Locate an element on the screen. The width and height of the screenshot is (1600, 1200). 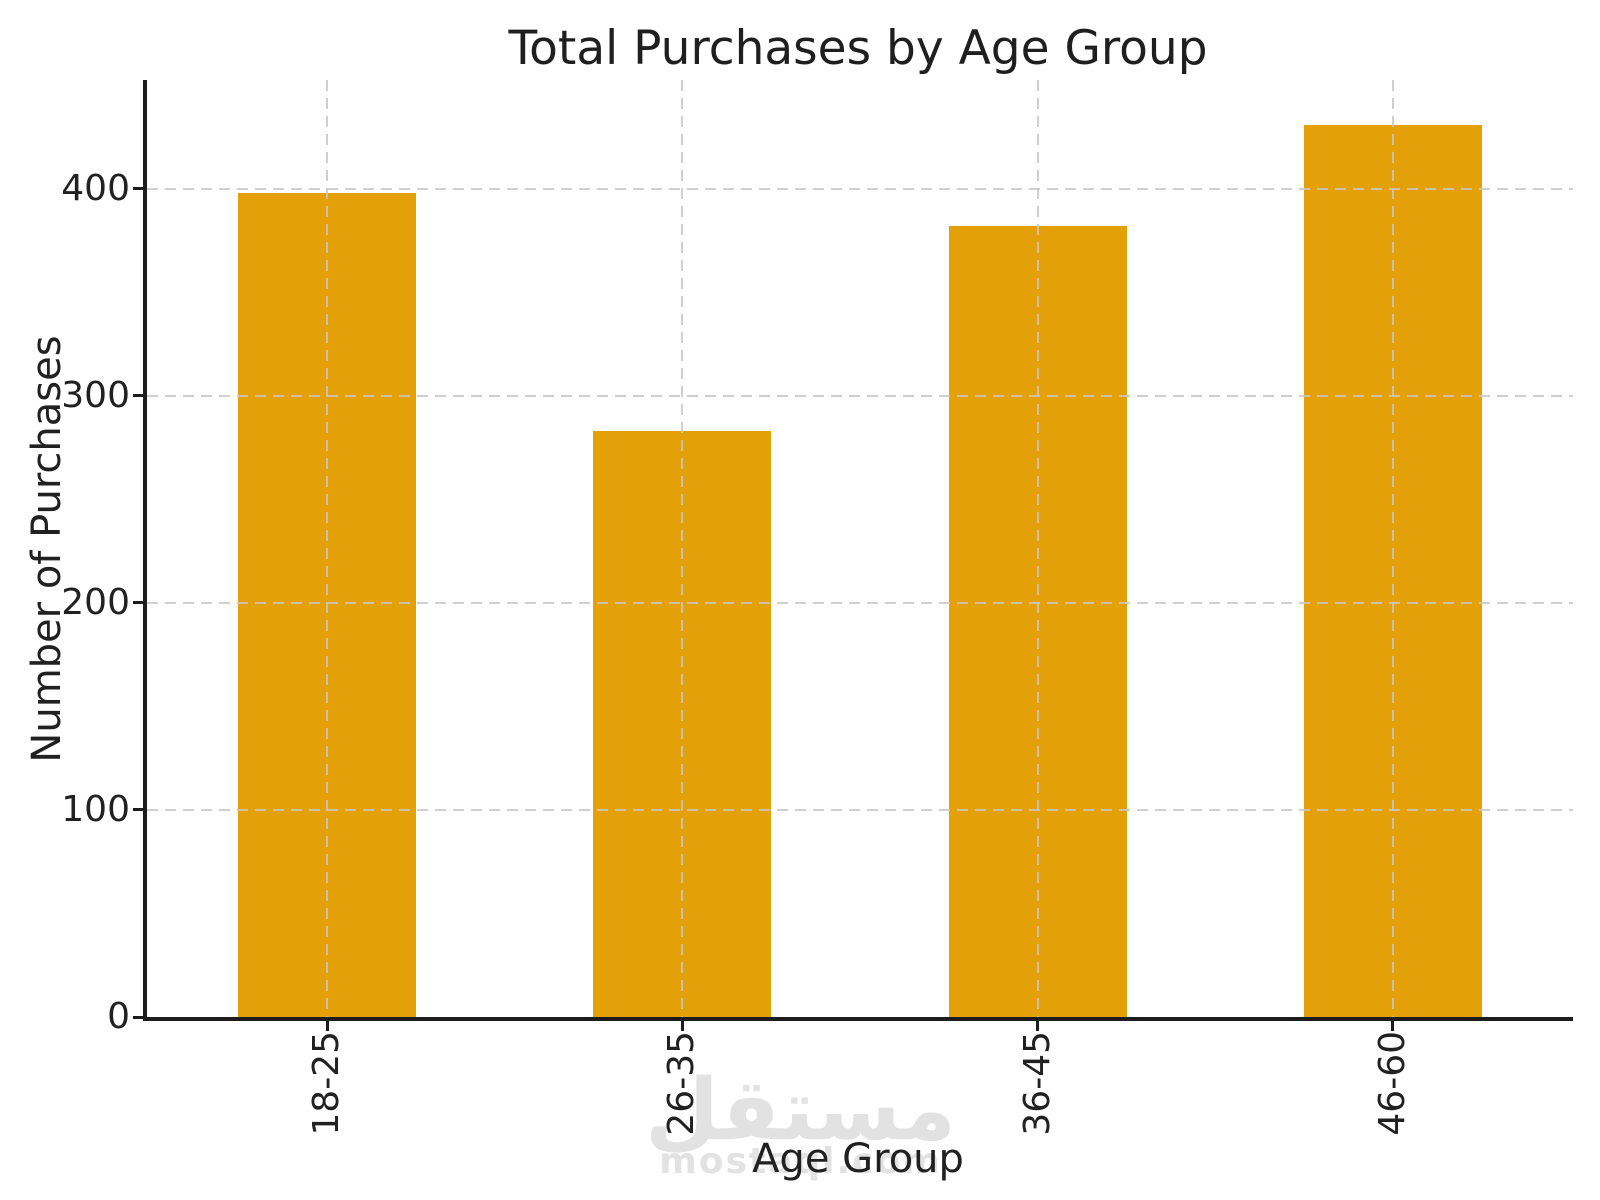
x-tick-label-26-35: 26-35 is located at coordinates (682, 1083).